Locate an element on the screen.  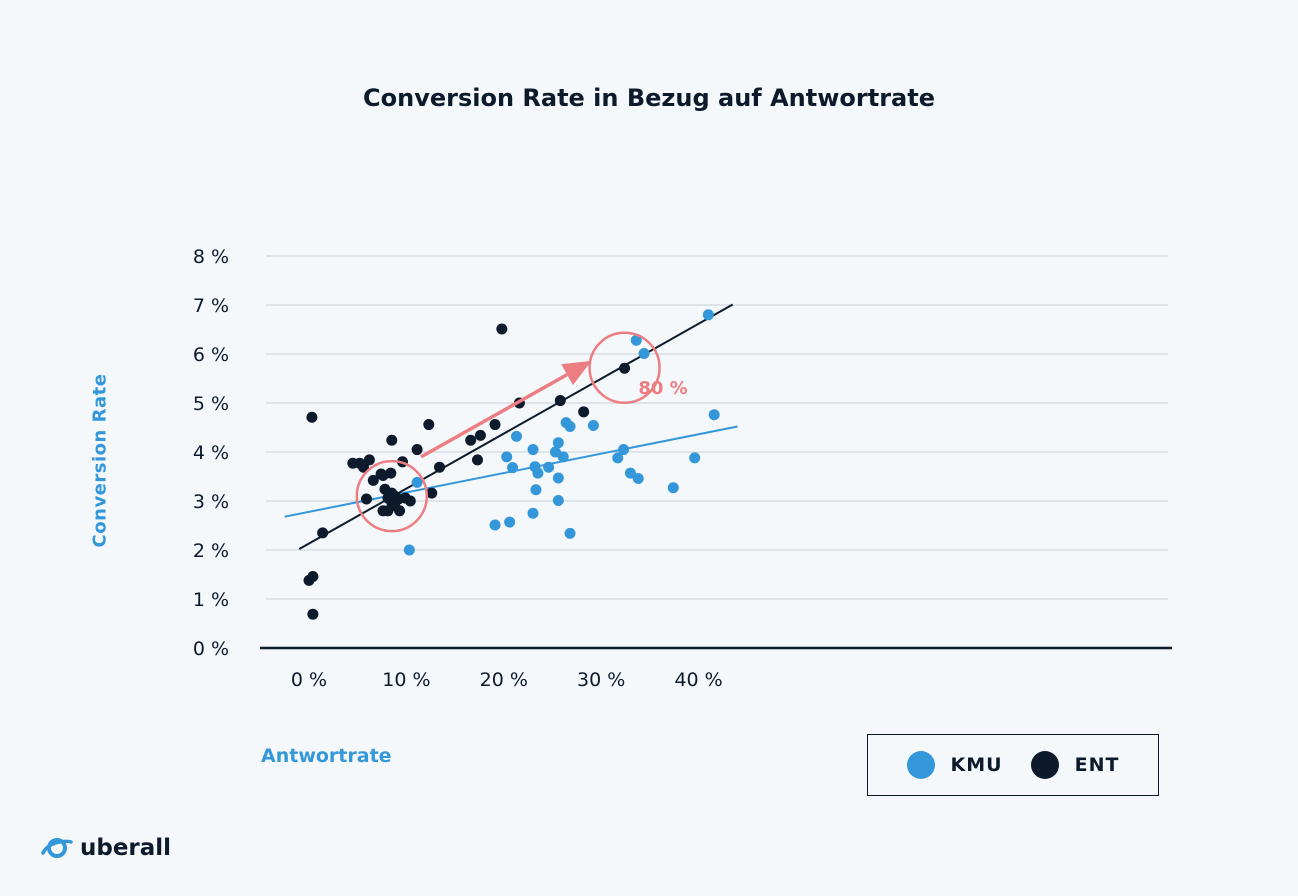
y-tick-label: 7 % is located at coordinates (211, 306).